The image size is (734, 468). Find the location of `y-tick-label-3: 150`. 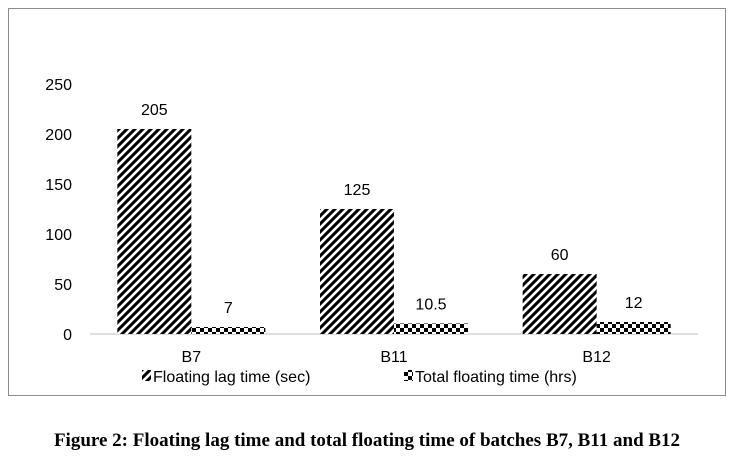

y-tick-label-3: 150 is located at coordinates (58, 185).